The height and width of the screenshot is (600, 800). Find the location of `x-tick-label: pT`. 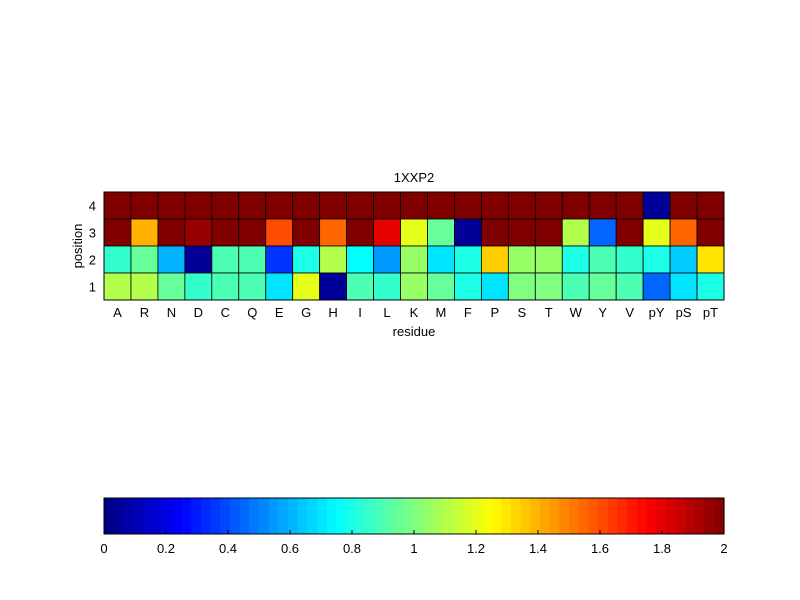

x-tick-label: pT is located at coordinates (710, 312).